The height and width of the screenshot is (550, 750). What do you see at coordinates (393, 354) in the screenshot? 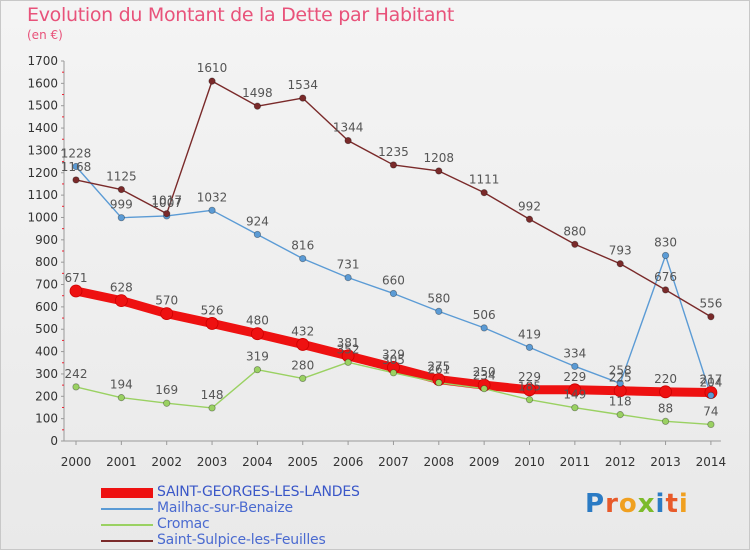
I see `data-label: 329` at bounding box center [393, 354].